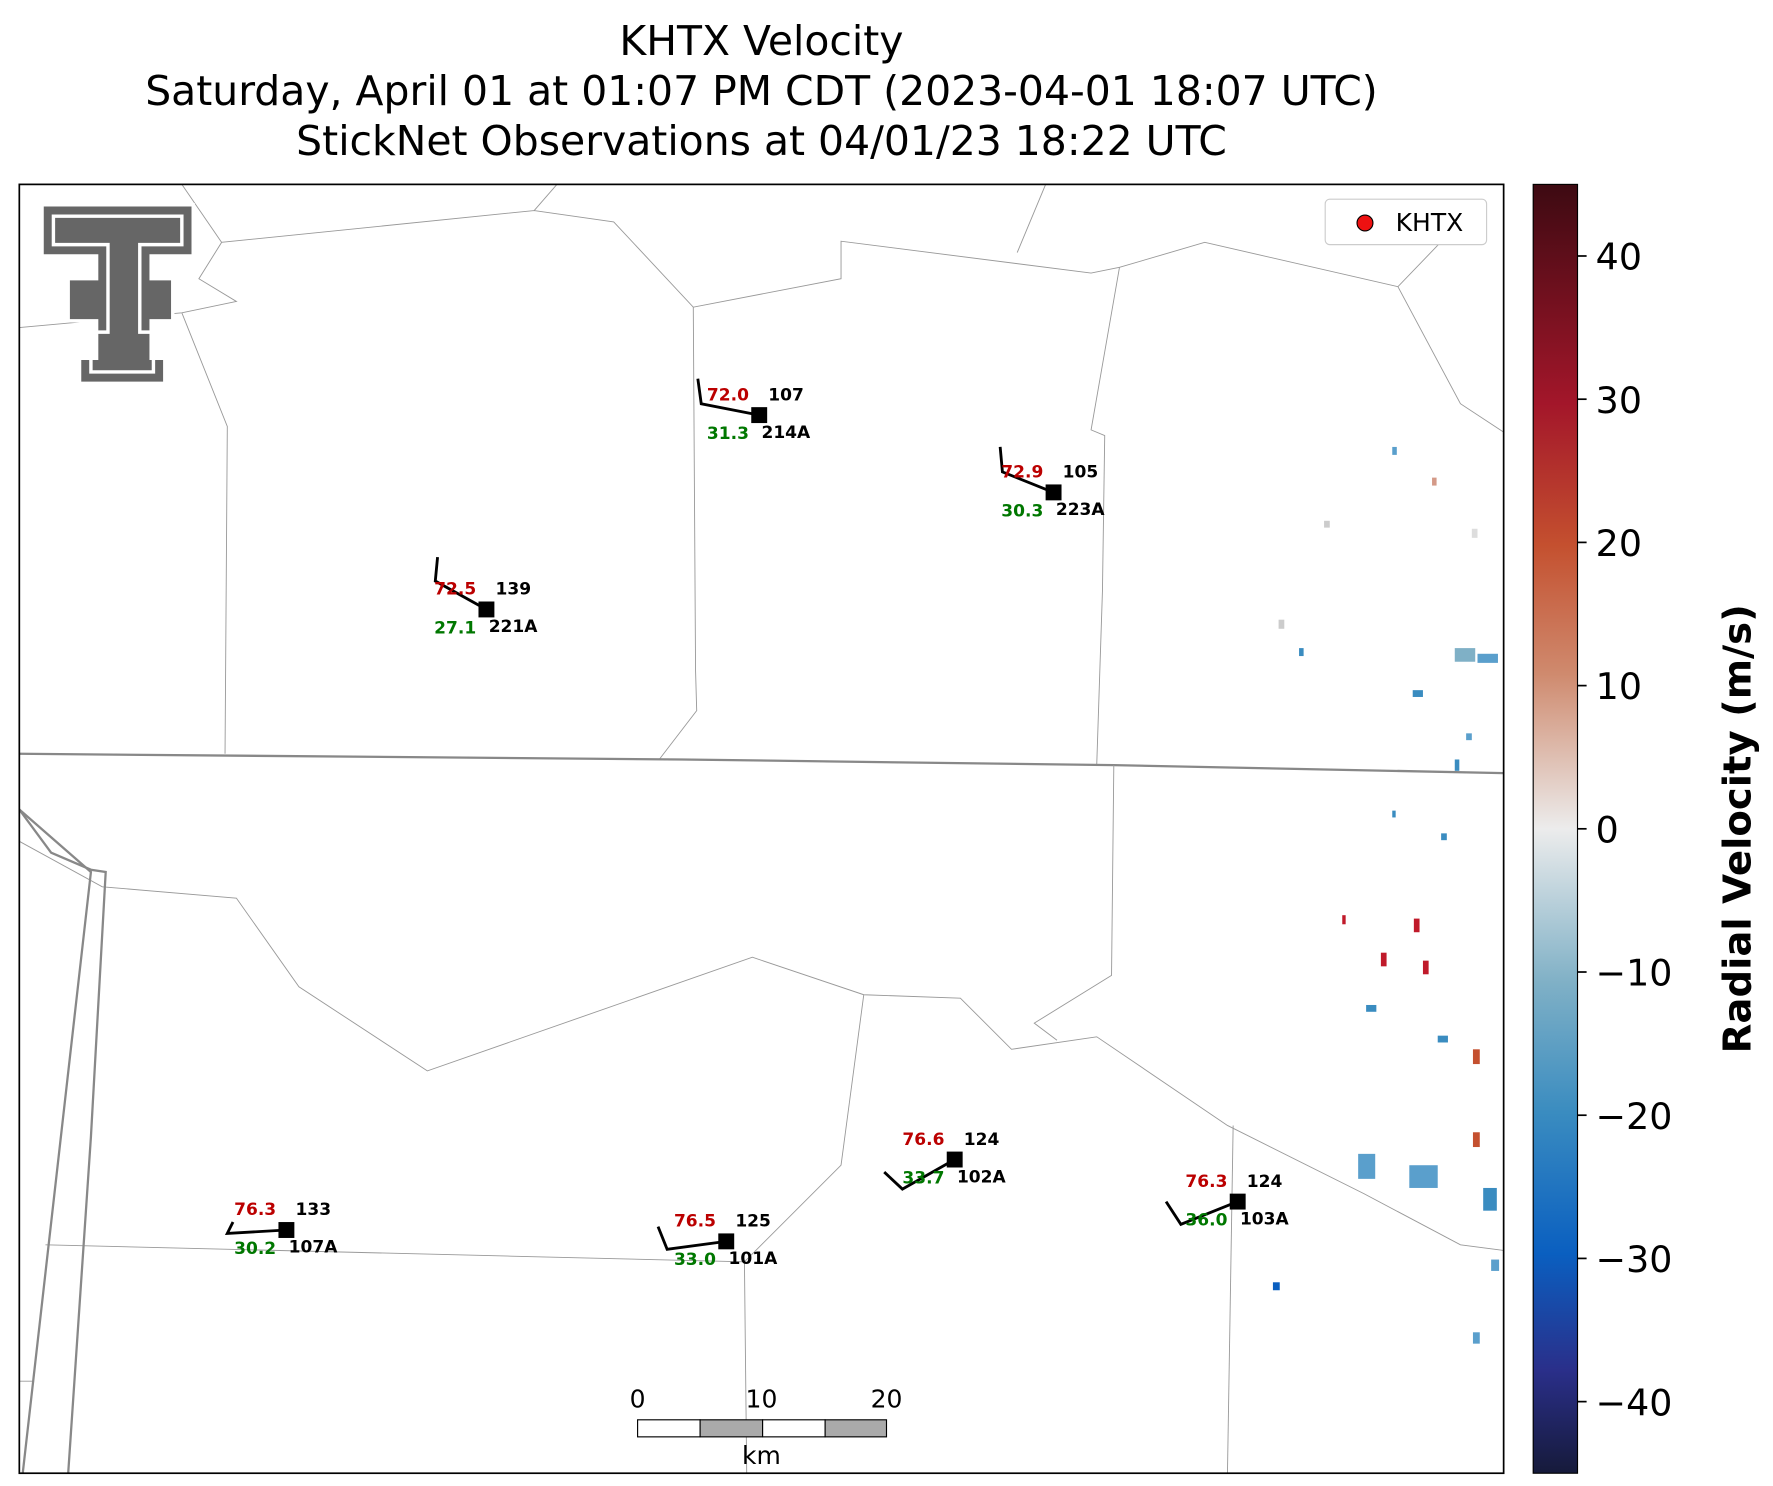  I want to click on radar-gates, so click(1386, 895).